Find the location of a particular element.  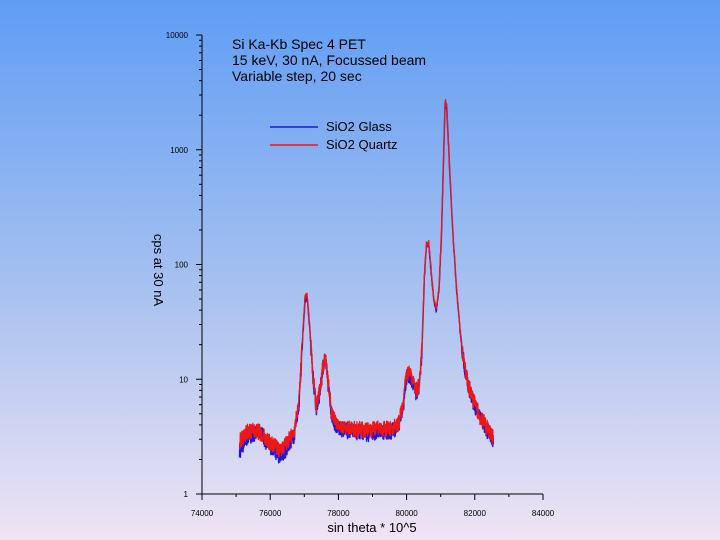

x-axis-title: sin theta * 10^5 is located at coordinates (371, 527).